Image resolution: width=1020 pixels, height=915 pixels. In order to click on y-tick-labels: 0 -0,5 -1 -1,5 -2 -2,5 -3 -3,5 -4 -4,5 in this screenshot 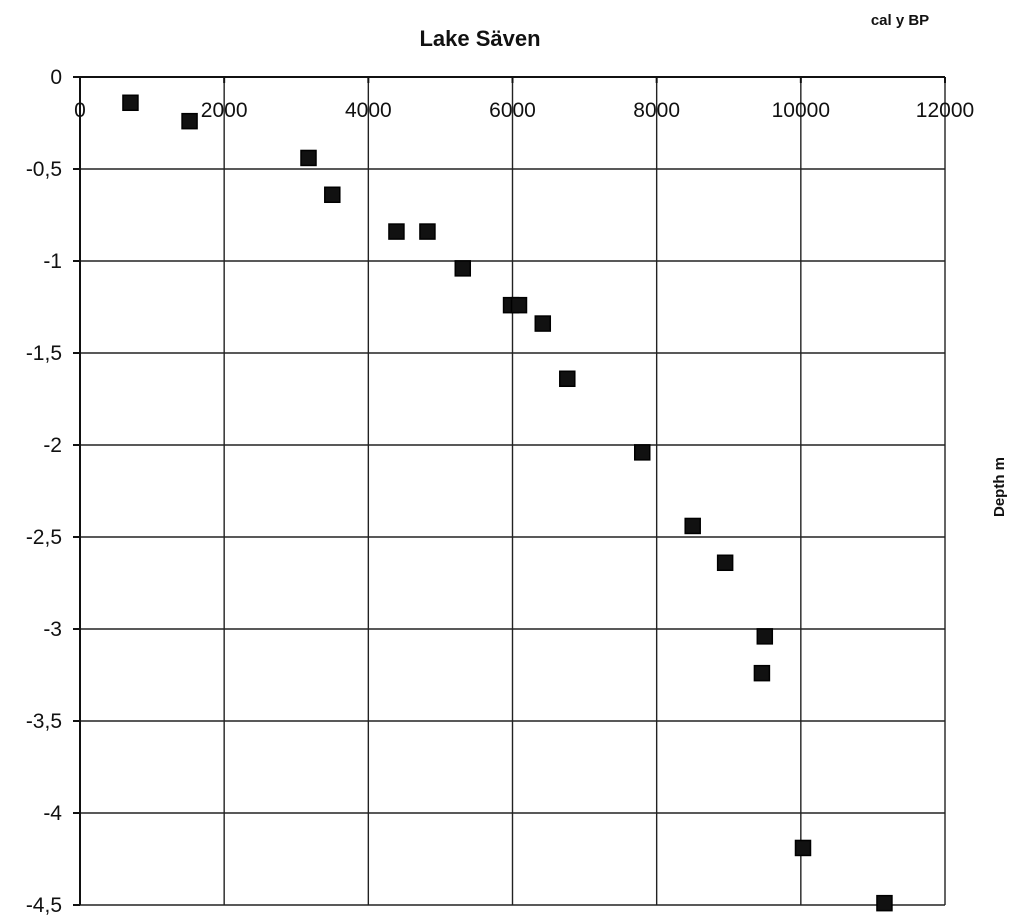, I will do `click(44, 490)`.